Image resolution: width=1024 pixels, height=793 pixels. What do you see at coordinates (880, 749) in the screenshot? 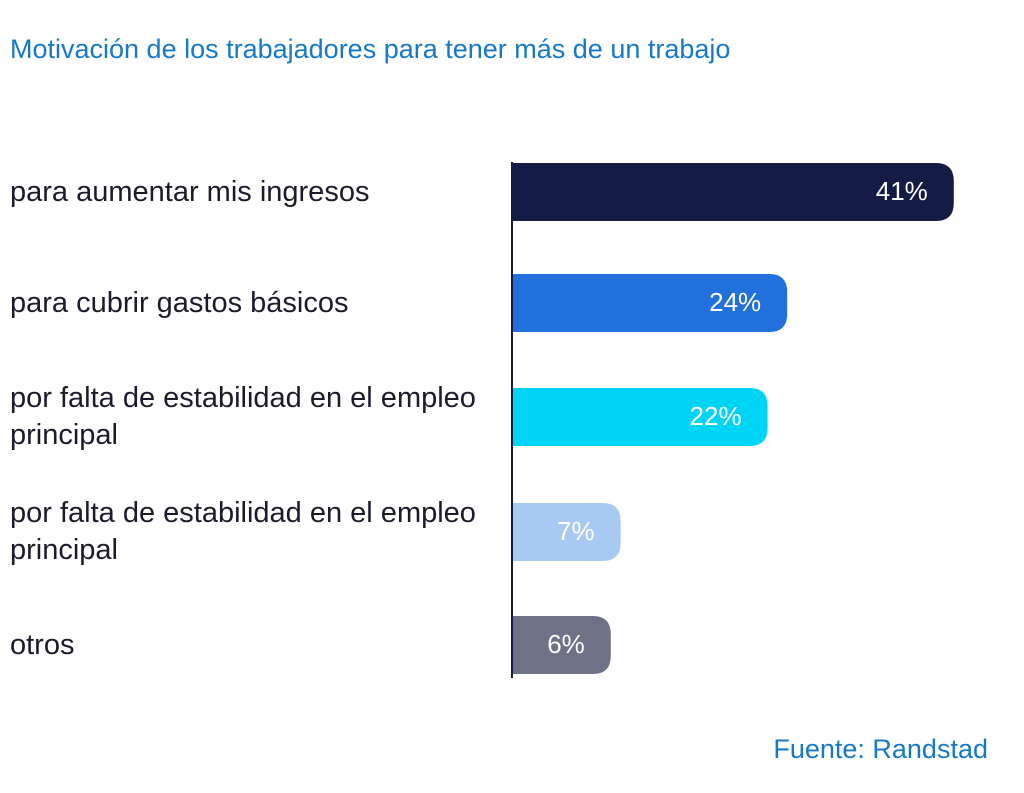
I see `source: Fuente: Randstad` at bounding box center [880, 749].